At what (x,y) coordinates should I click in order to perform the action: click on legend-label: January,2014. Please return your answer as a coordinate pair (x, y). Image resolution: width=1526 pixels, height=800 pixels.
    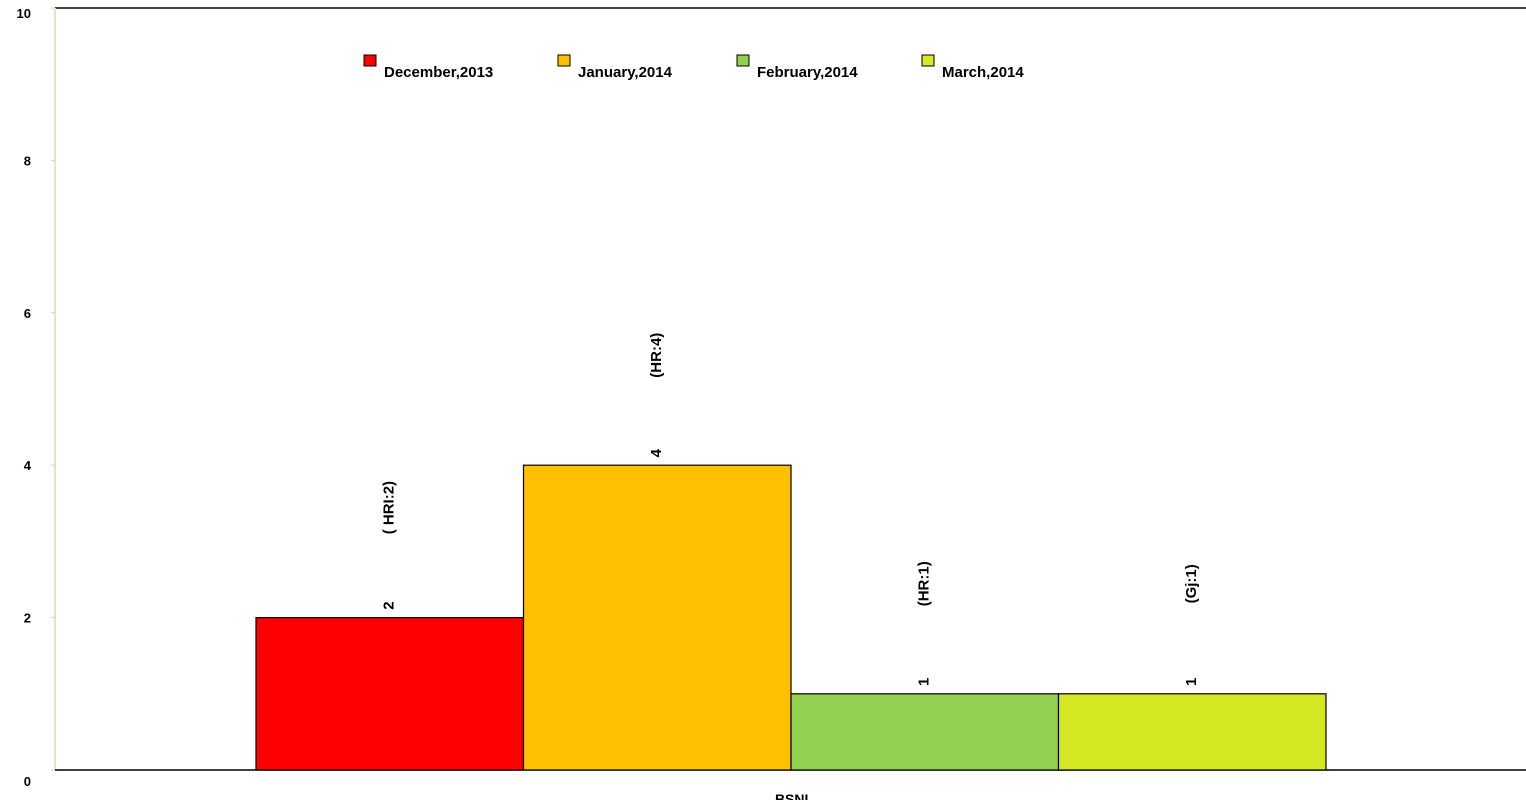
    Looking at the image, I should click on (625, 72).